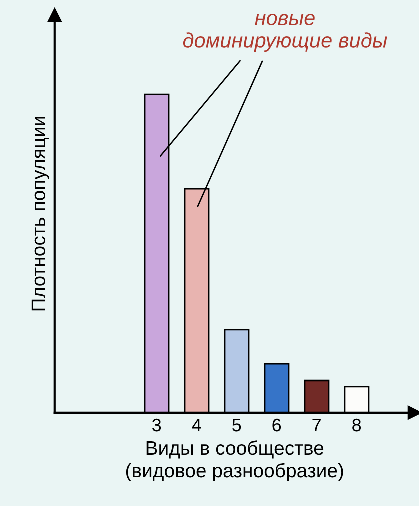 This screenshot has width=419, height=506. I want to click on x-tick-label: 6, so click(277, 425).